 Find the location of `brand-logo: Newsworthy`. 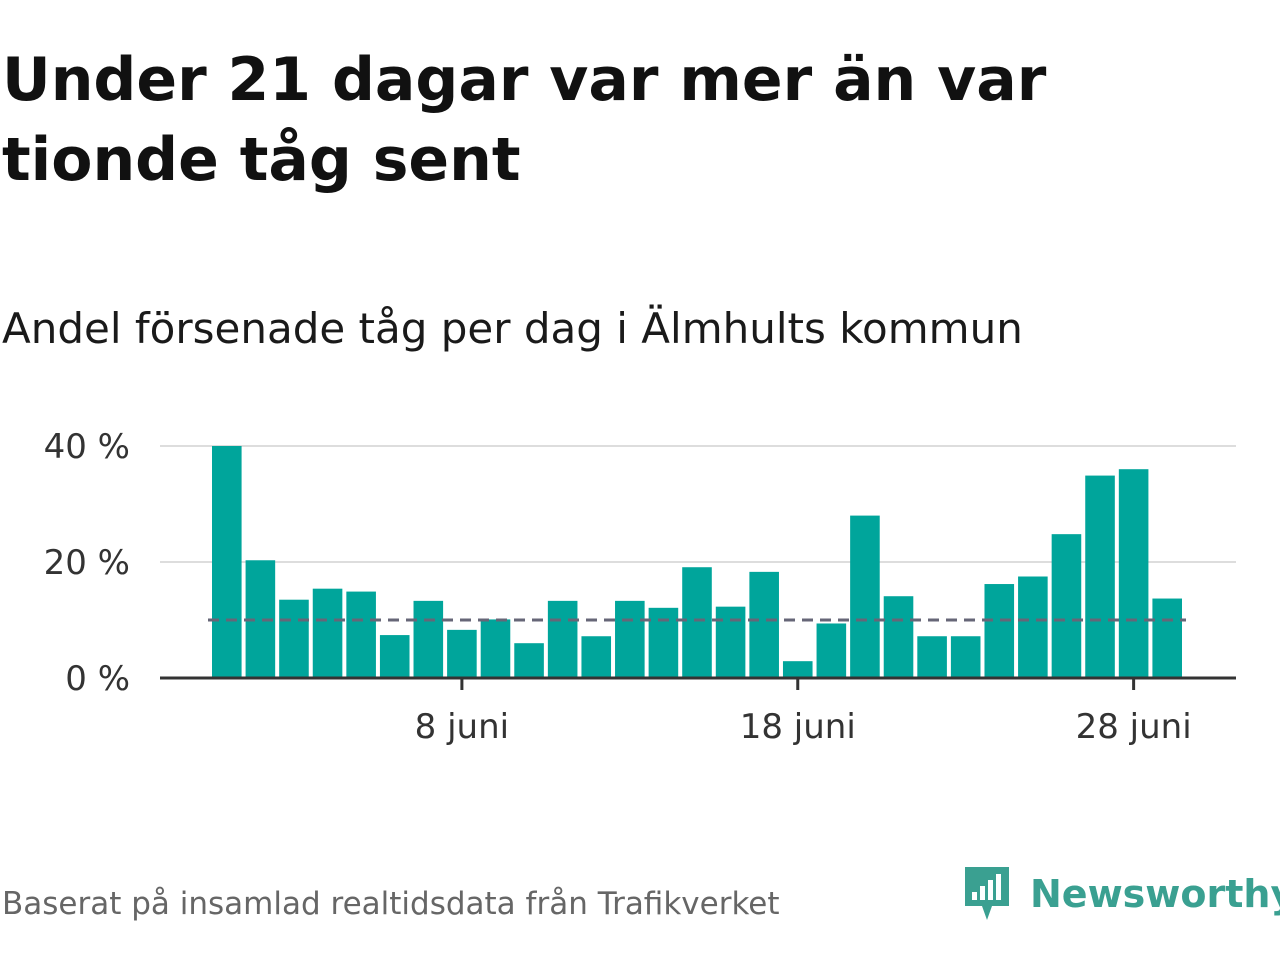

brand-logo: Newsworthy is located at coordinates (1121, 894).